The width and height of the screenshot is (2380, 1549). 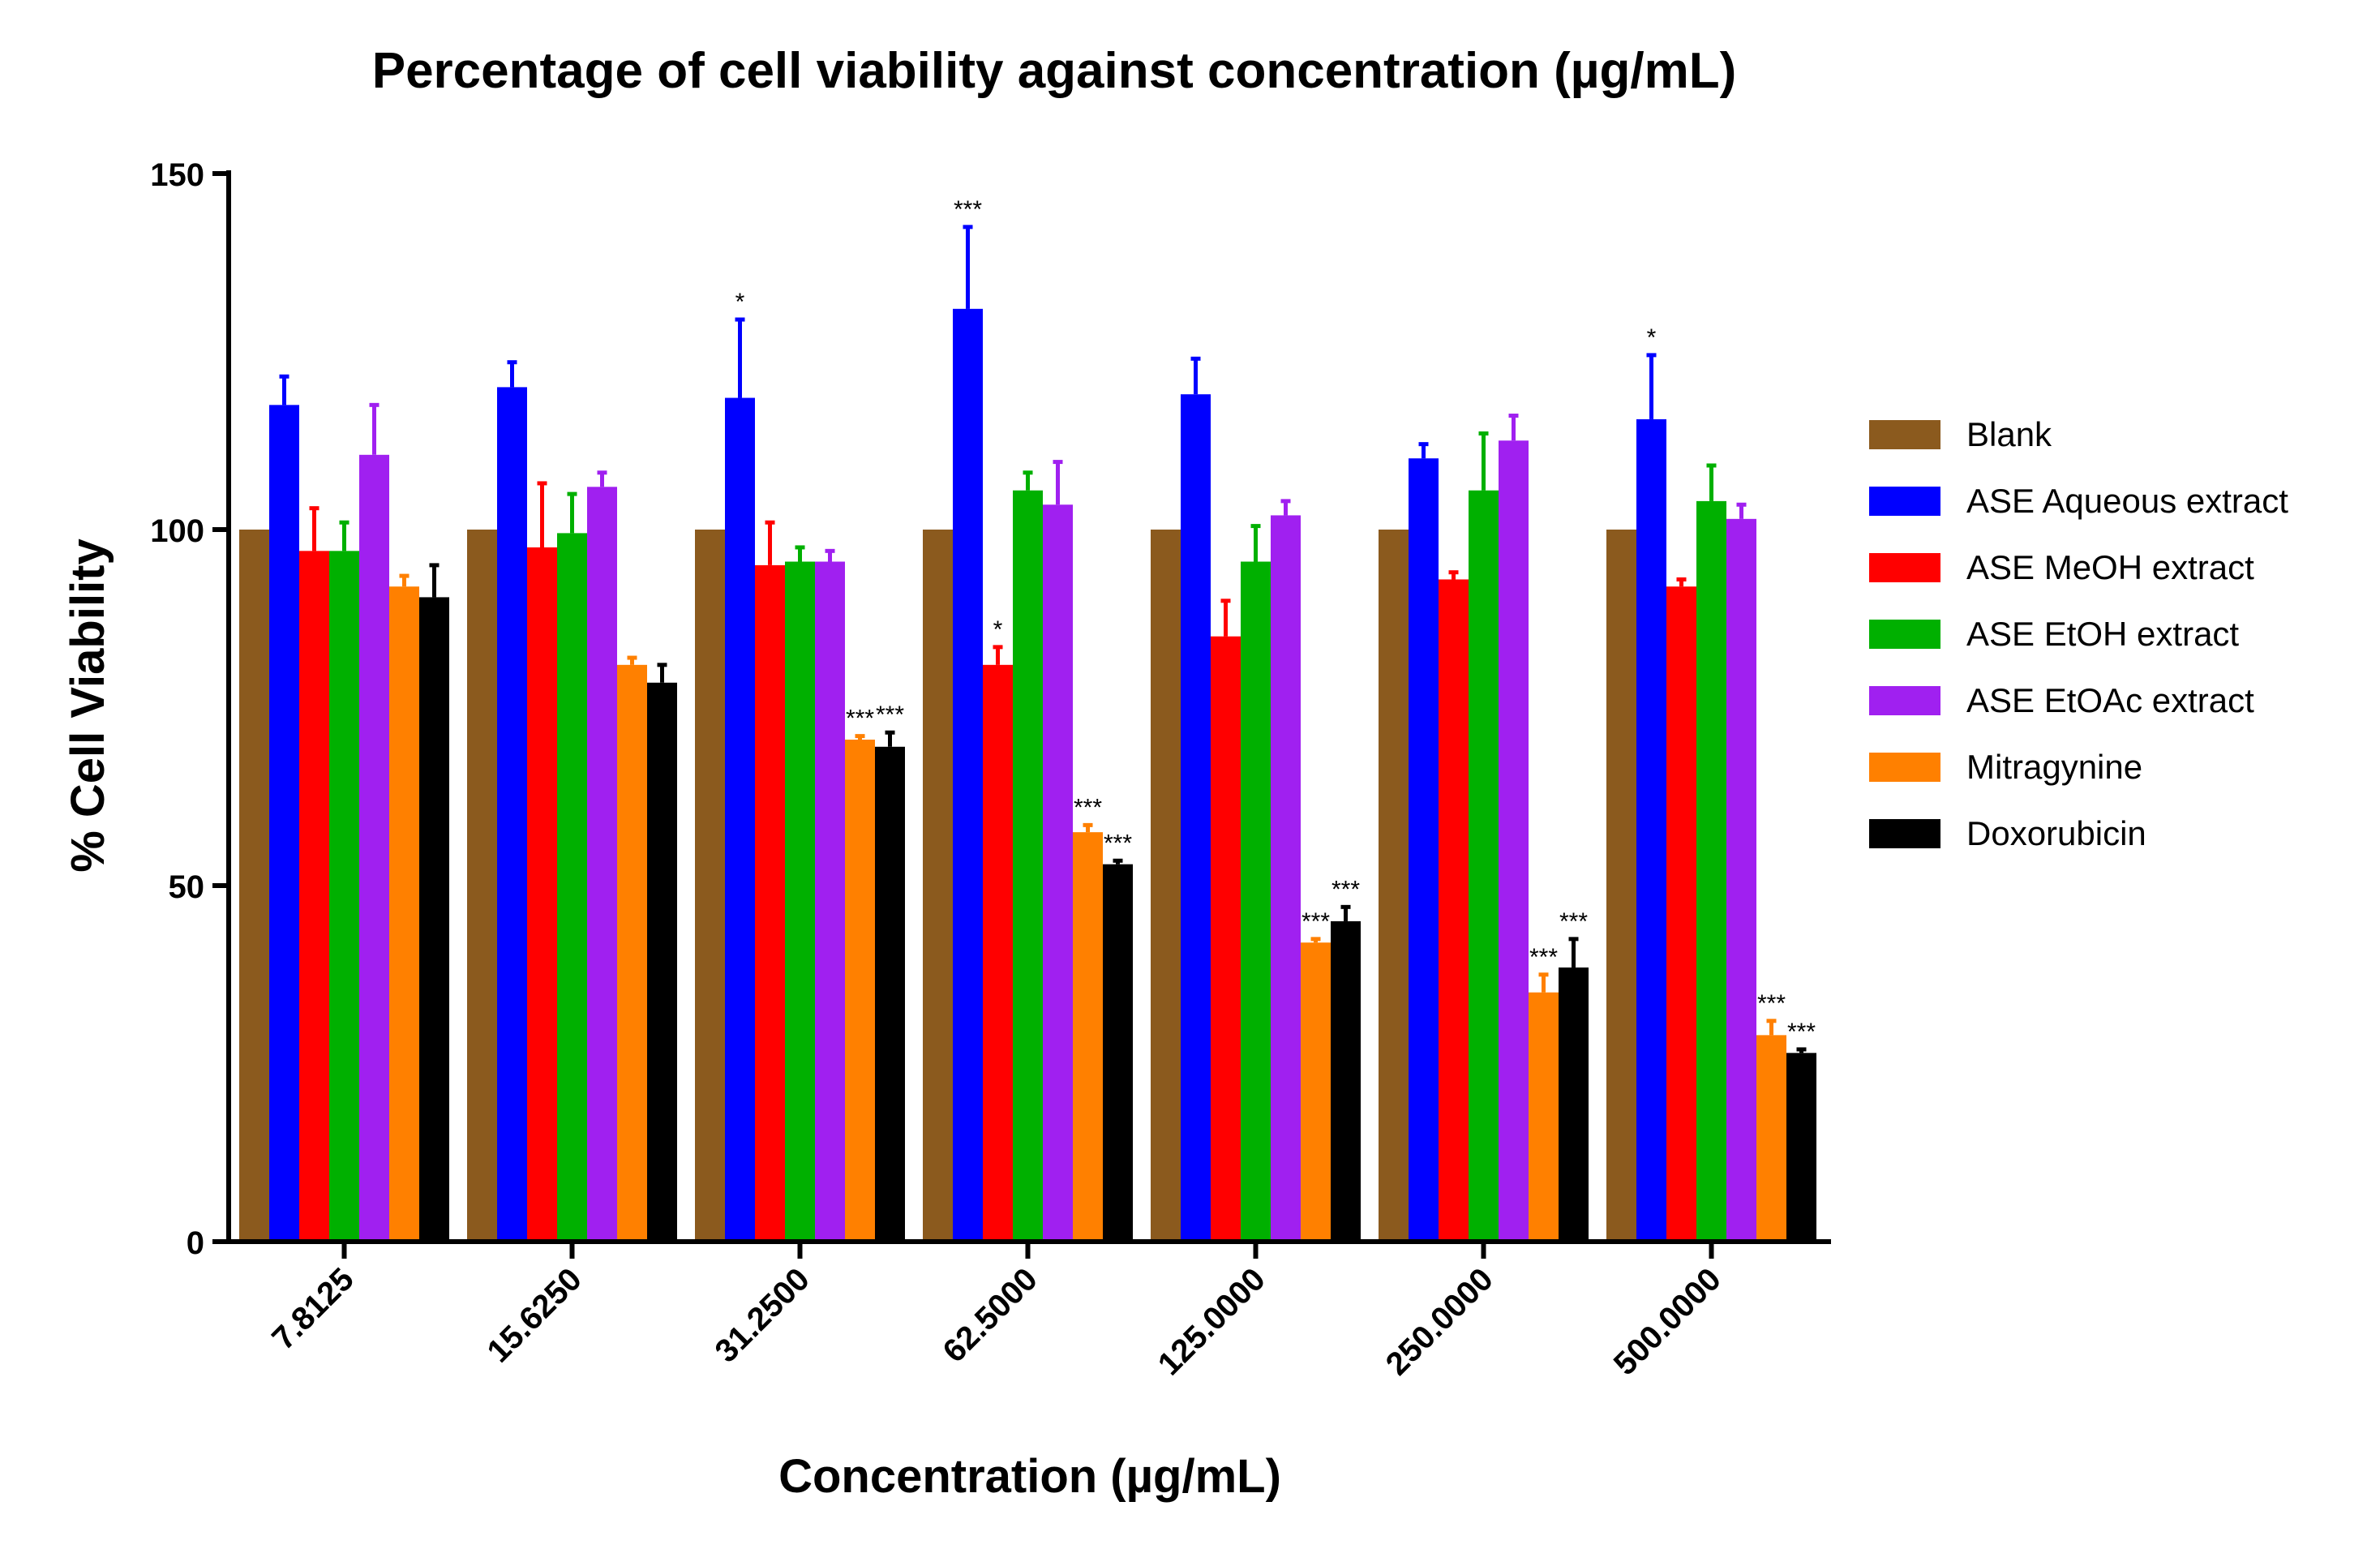 I want to click on y-tick-label: 100, so click(x=177, y=531).